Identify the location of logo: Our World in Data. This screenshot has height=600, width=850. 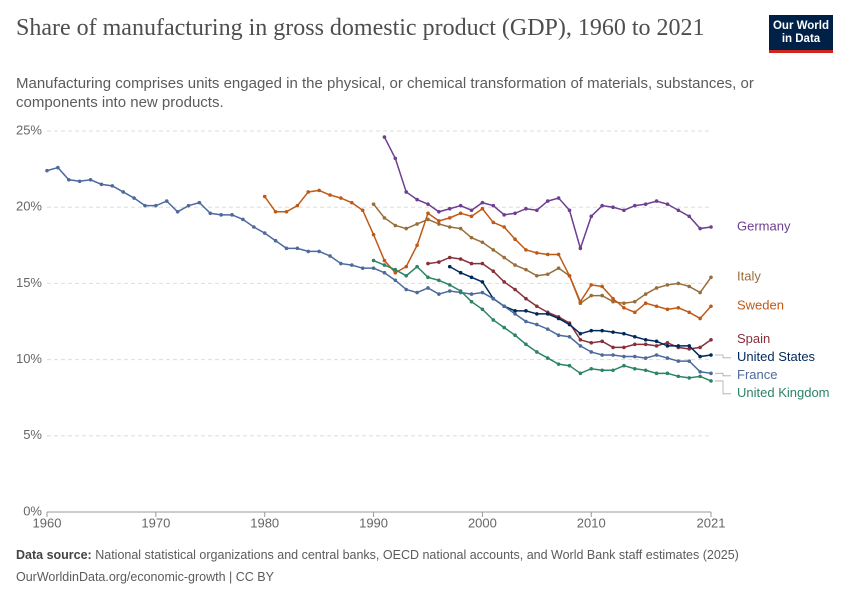
(801, 34).